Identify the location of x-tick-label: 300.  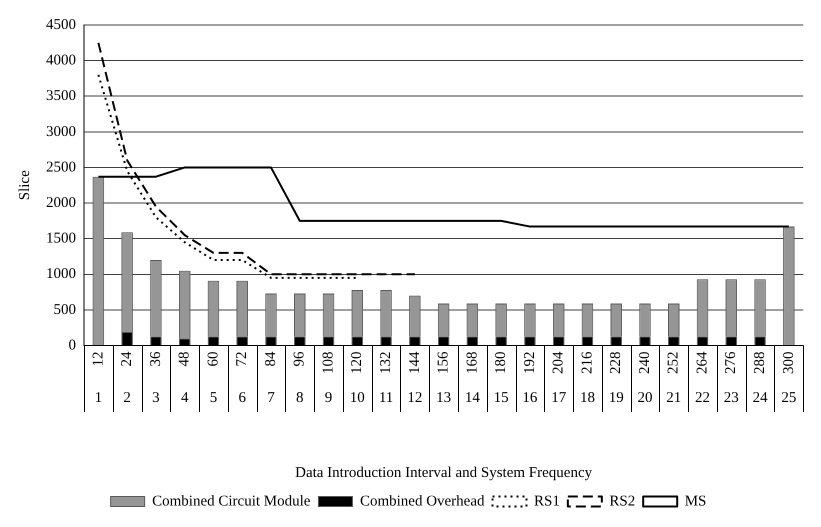
(788, 363).